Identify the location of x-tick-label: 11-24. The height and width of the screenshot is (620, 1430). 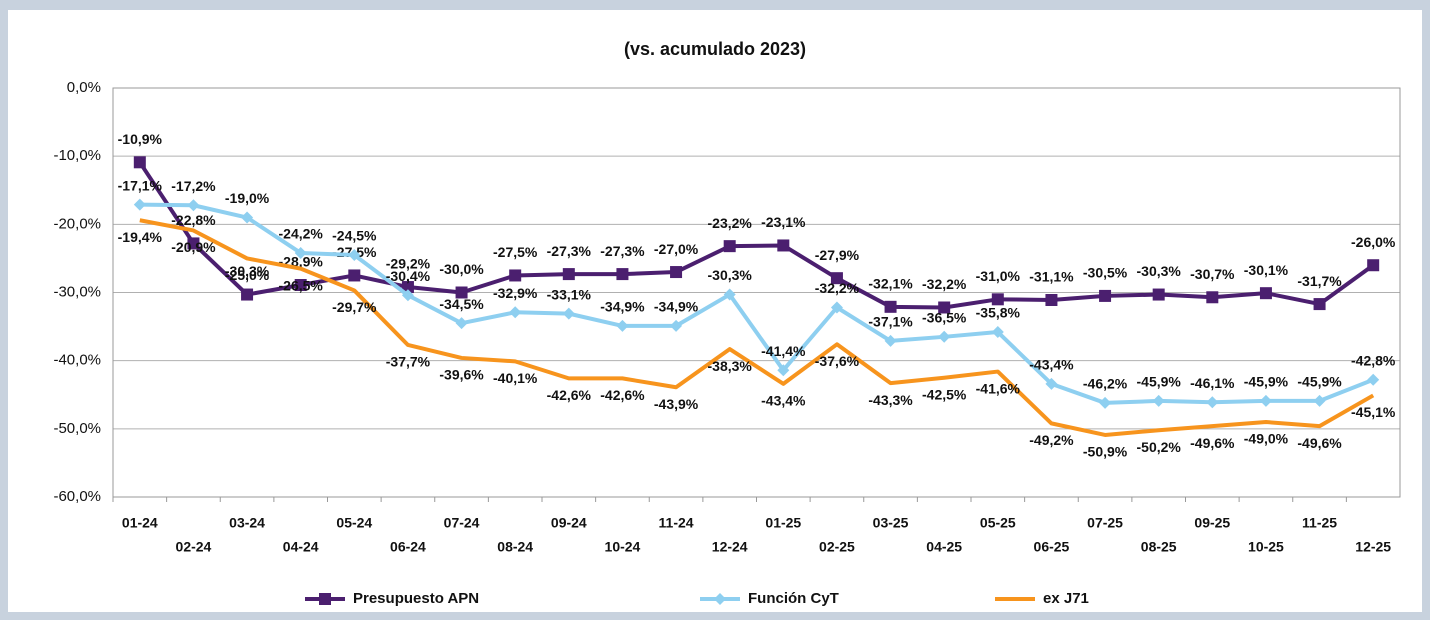
(676, 523).